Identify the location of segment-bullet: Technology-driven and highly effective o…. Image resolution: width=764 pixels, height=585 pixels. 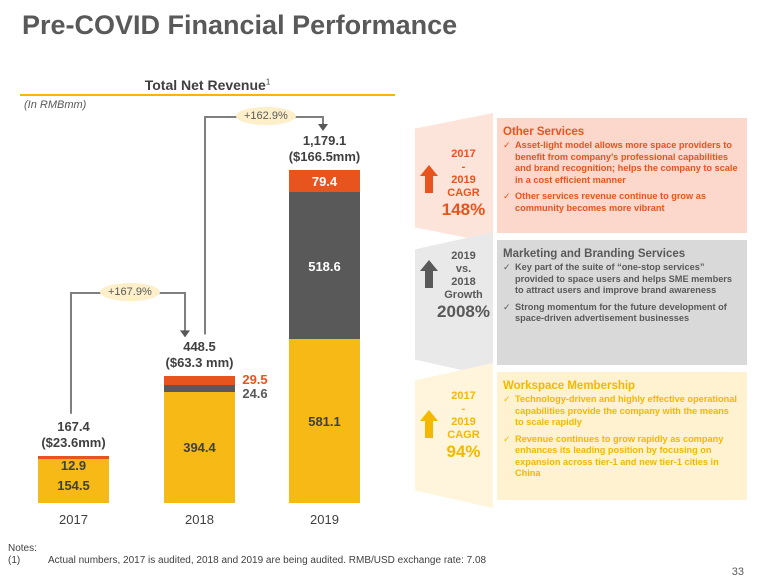
(621, 411).